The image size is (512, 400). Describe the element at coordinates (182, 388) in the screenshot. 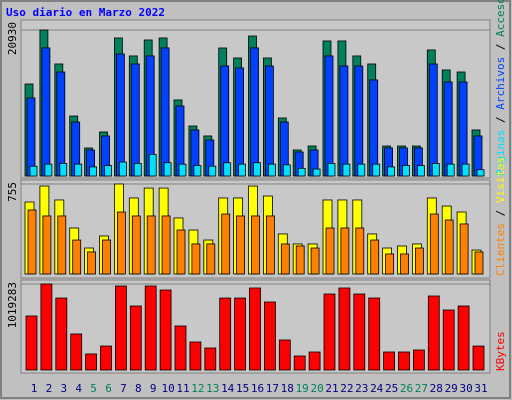

I see `x-tick-label: 11` at that location.